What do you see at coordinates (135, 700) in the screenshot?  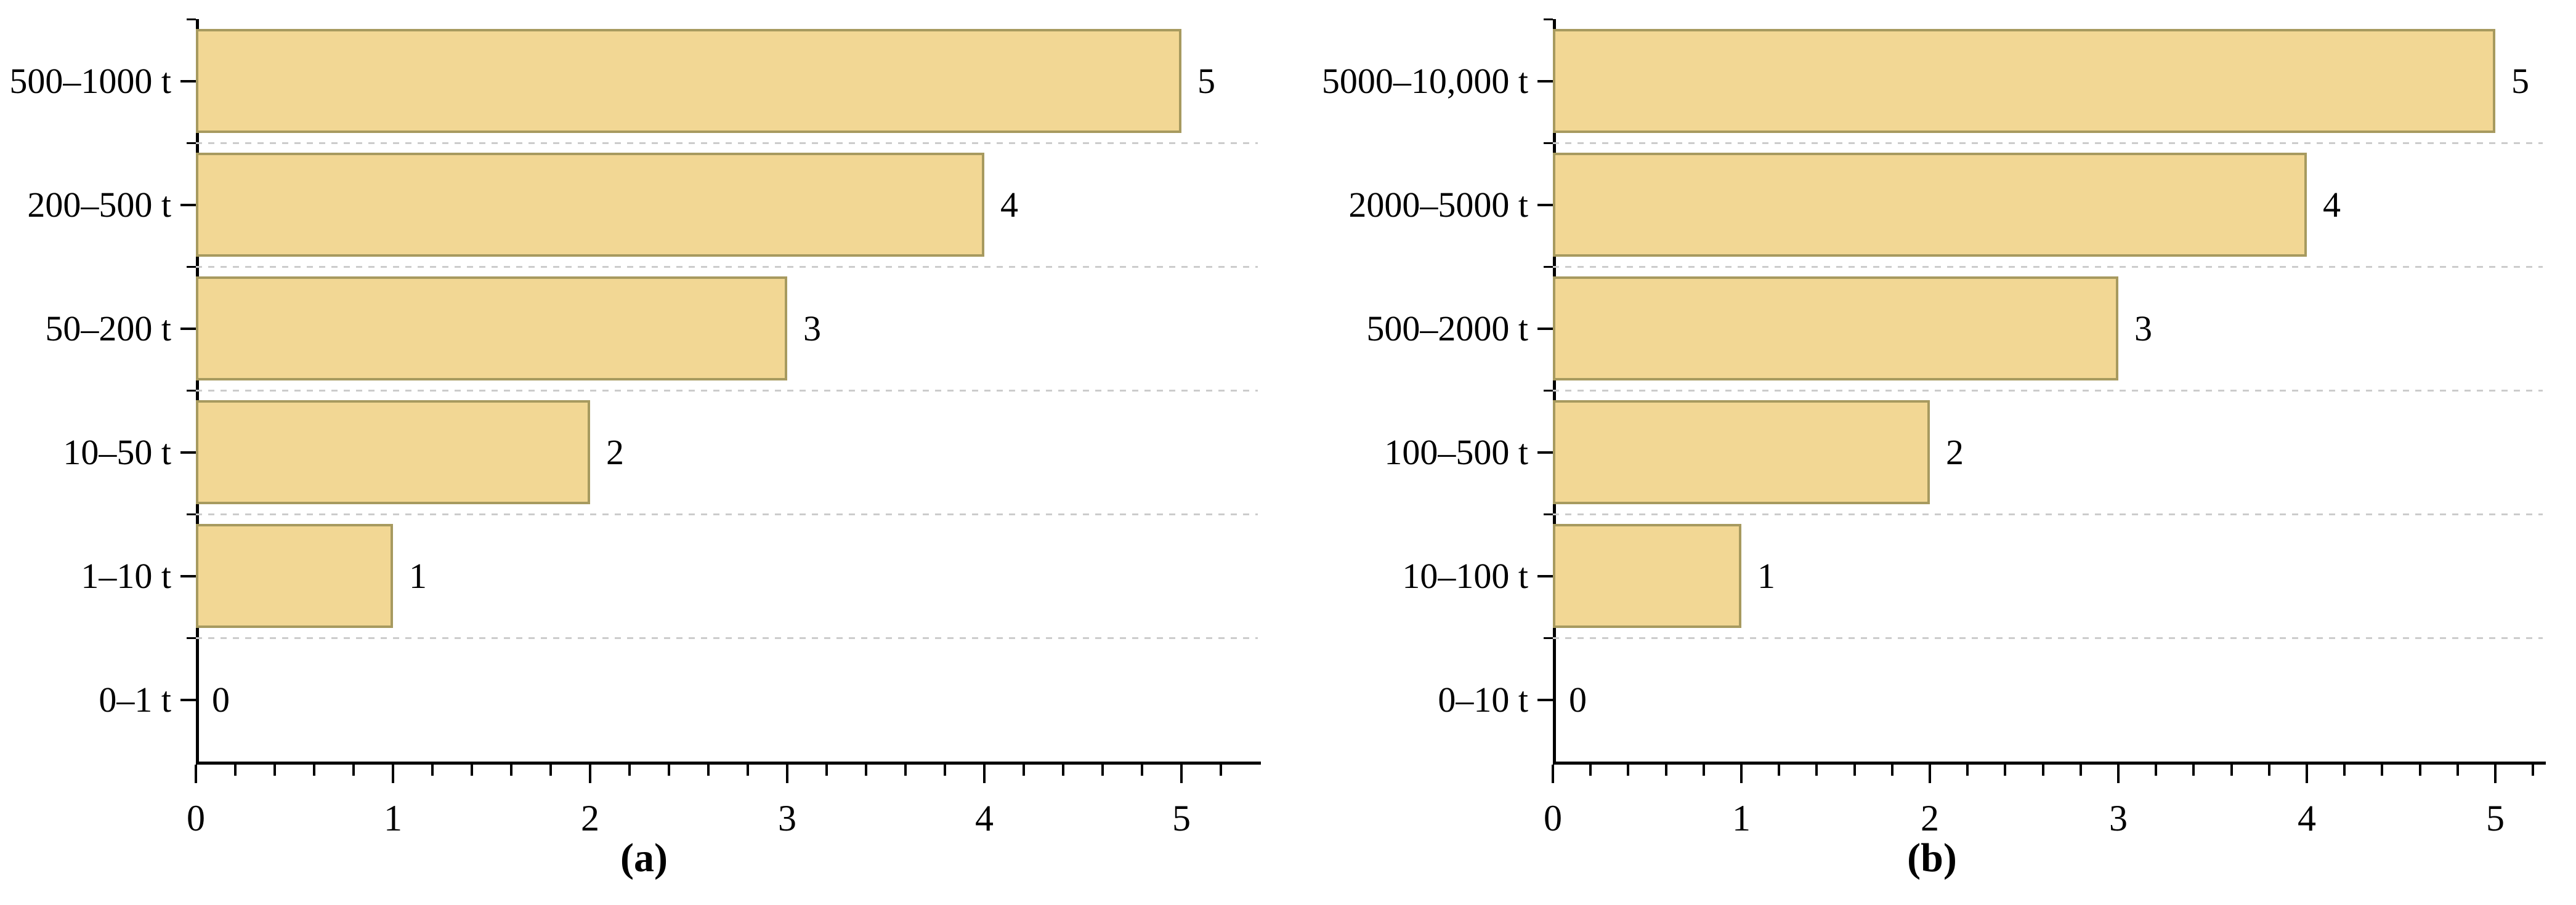 I see `category-label: 0–1 t` at bounding box center [135, 700].